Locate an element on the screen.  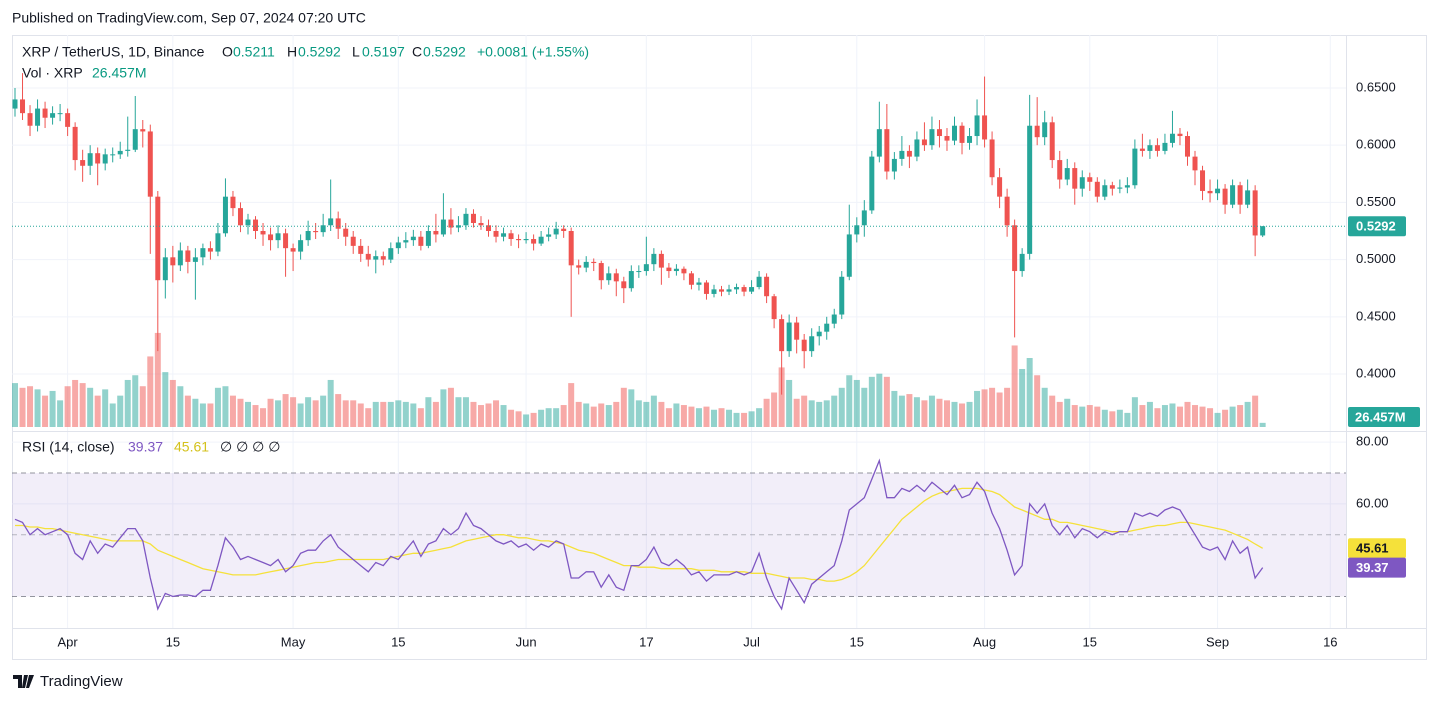
y-tick-label: 0.5500 is located at coordinates (1376, 201).